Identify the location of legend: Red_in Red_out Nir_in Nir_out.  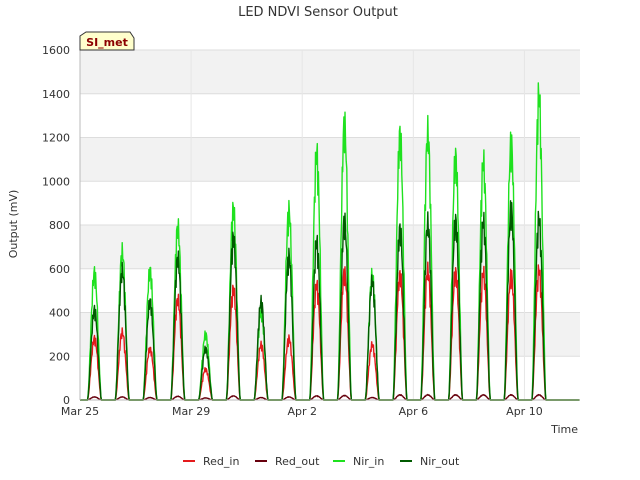
(321, 461).